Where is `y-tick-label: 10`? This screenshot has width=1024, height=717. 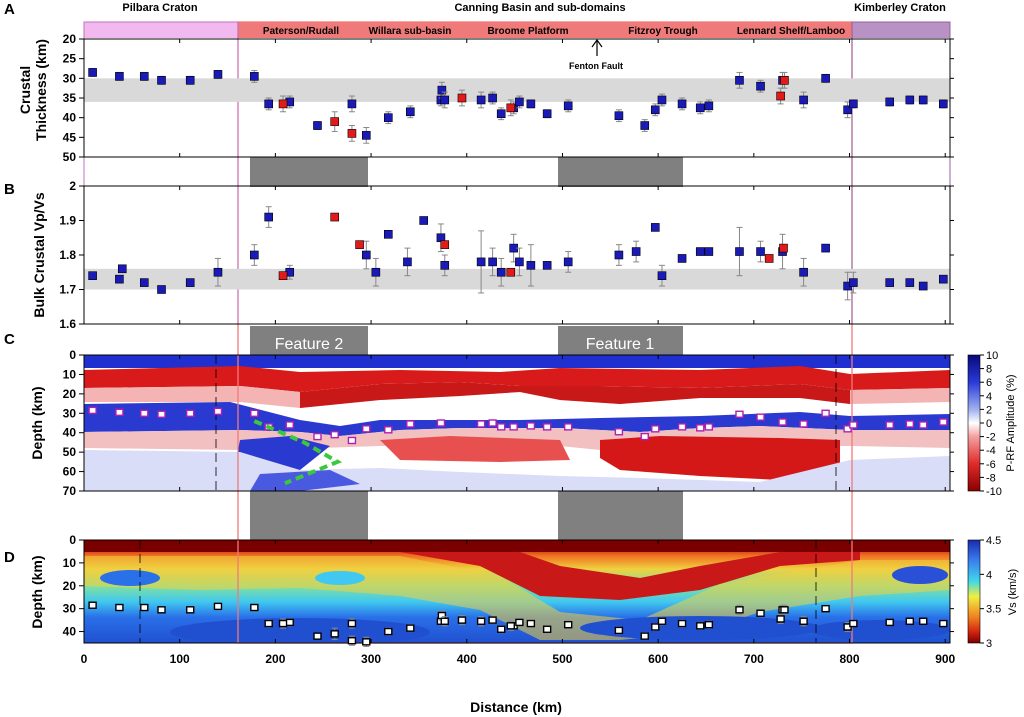 y-tick-label: 10 is located at coordinates (70, 563).